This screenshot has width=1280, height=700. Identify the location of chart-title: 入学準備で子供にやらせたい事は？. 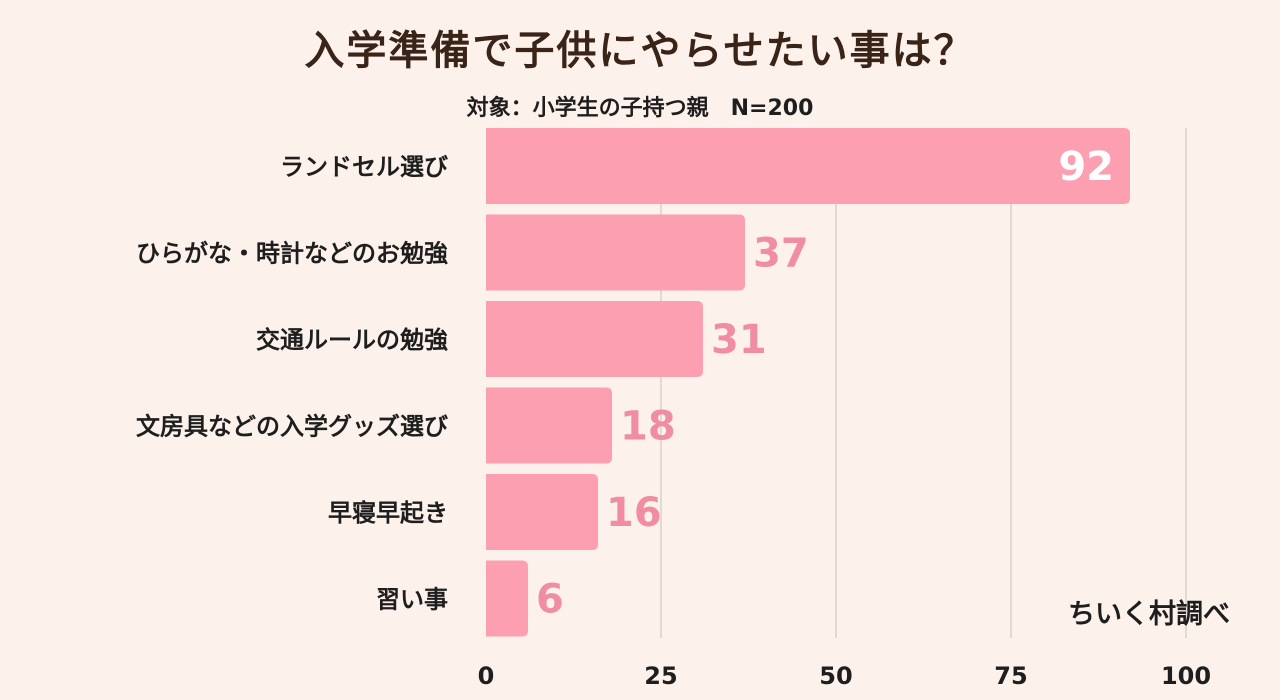
(640, 51).